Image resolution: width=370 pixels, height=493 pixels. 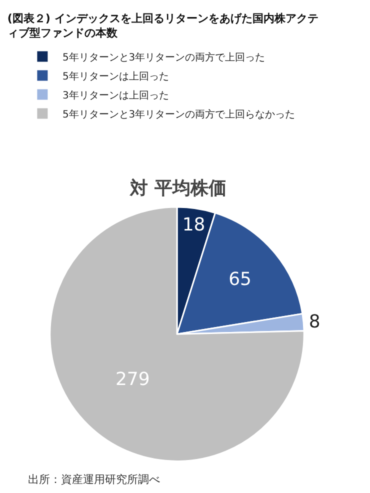 I want to click on legend-label: 5年リターンと3年リターンの両方で上回った, so click(x=164, y=57).